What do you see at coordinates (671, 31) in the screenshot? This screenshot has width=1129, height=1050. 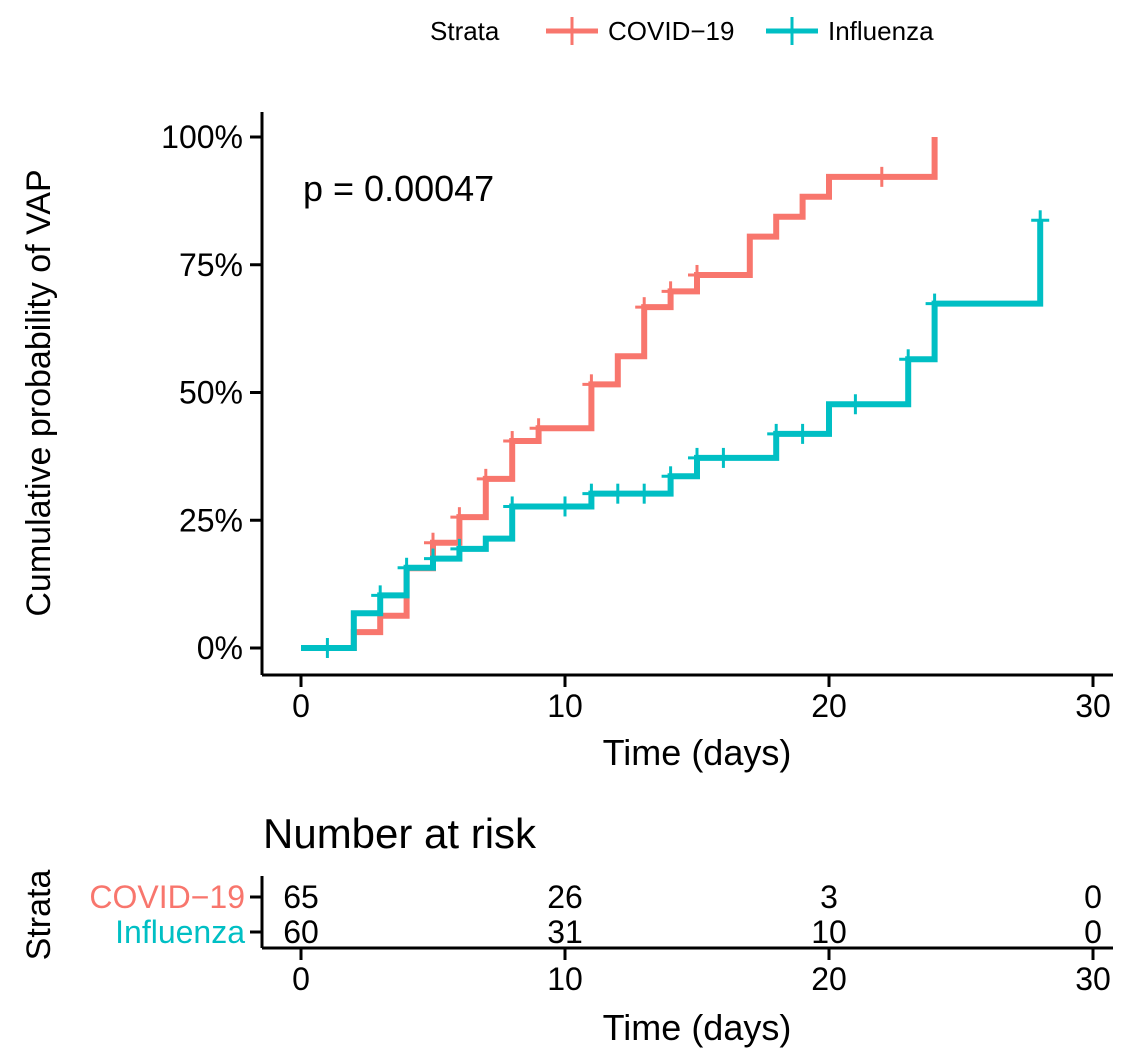 I see `legend-label-covid: COVID−19` at bounding box center [671, 31].